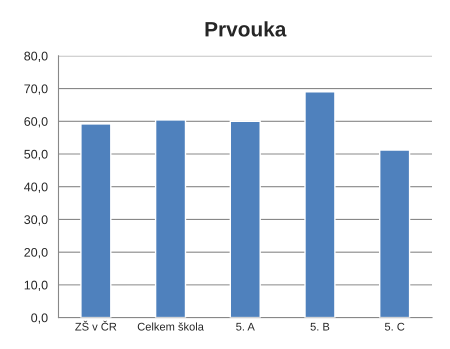  What do you see at coordinates (36, 155) in the screenshot?
I see `y-tick-label: 50,0` at bounding box center [36, 155].